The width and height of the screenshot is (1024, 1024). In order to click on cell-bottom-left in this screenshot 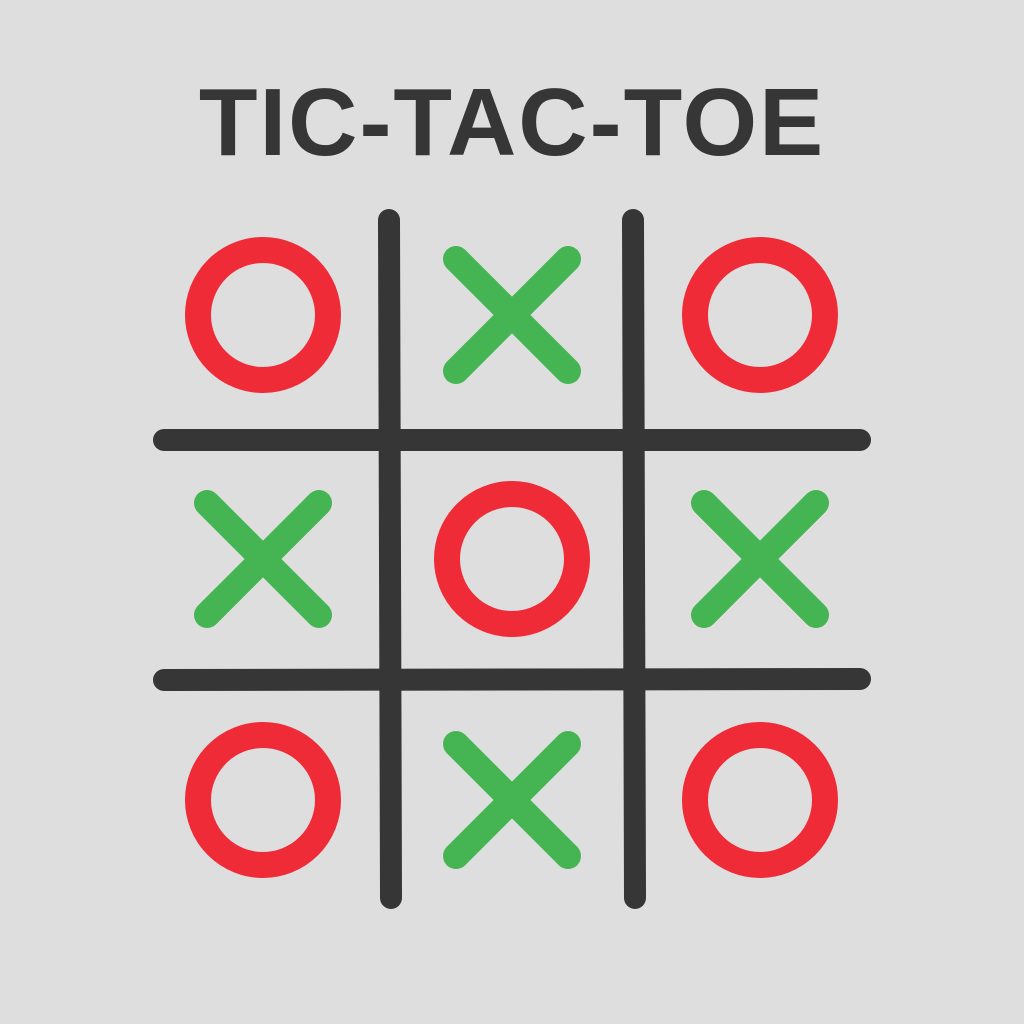, I will do `click(263, 800)`.